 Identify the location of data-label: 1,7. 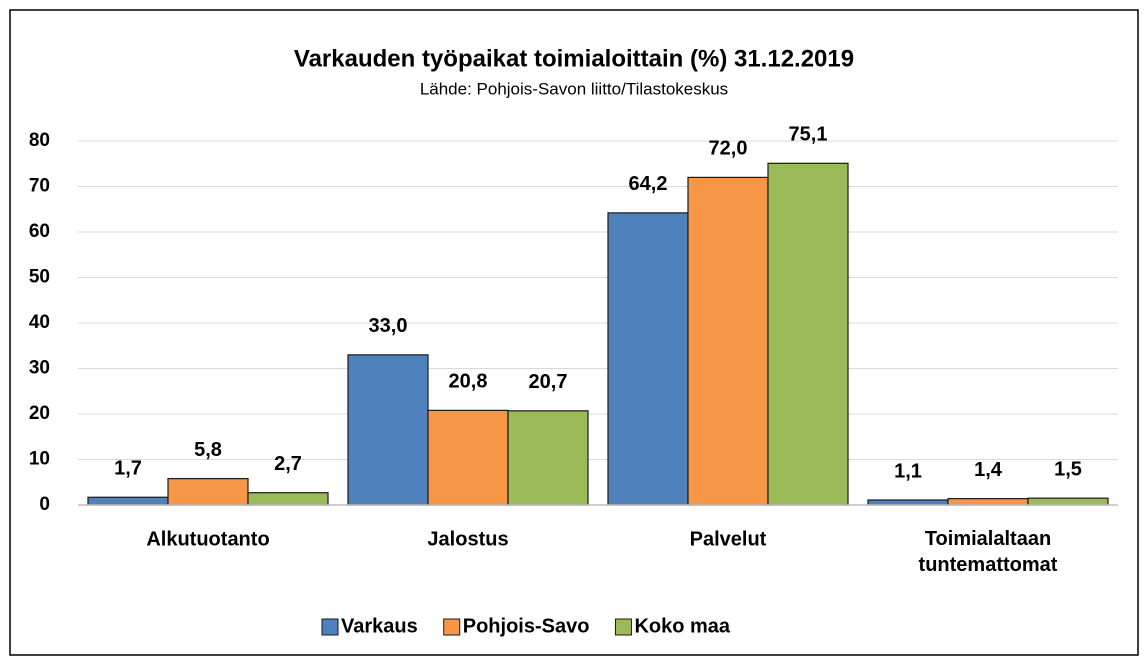
(128, 469).